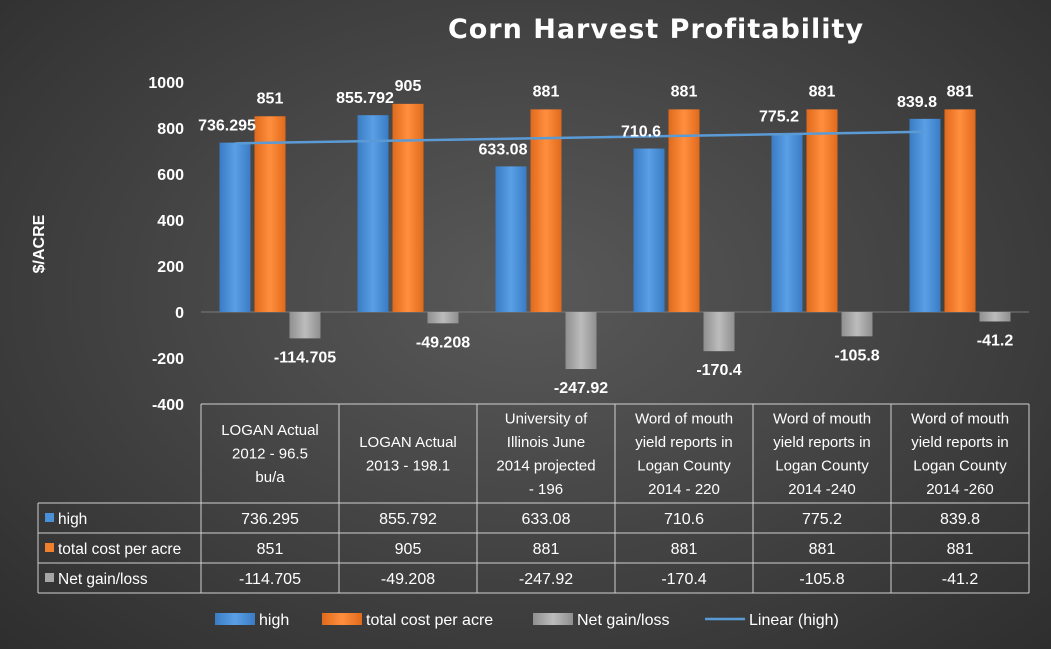  What do you see at coordinates (408, 519) in the screenshot?
I see `table-cell: 855.792` at bounding box center [408, 519].